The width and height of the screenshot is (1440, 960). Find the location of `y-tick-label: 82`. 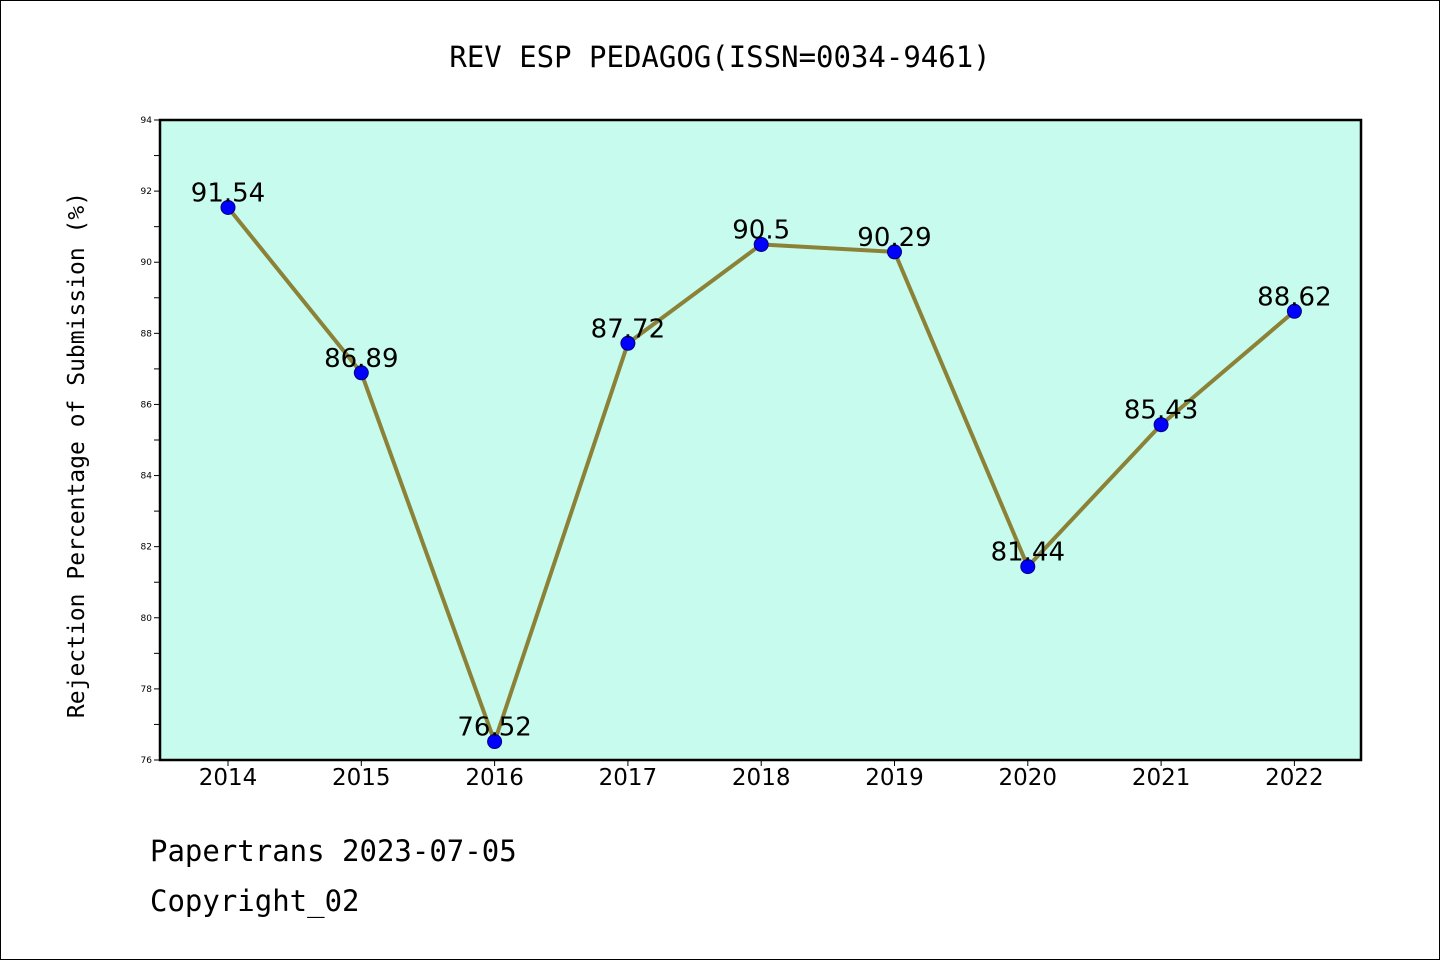

y-tick-label: 82 is located at coordinates (146, 548).